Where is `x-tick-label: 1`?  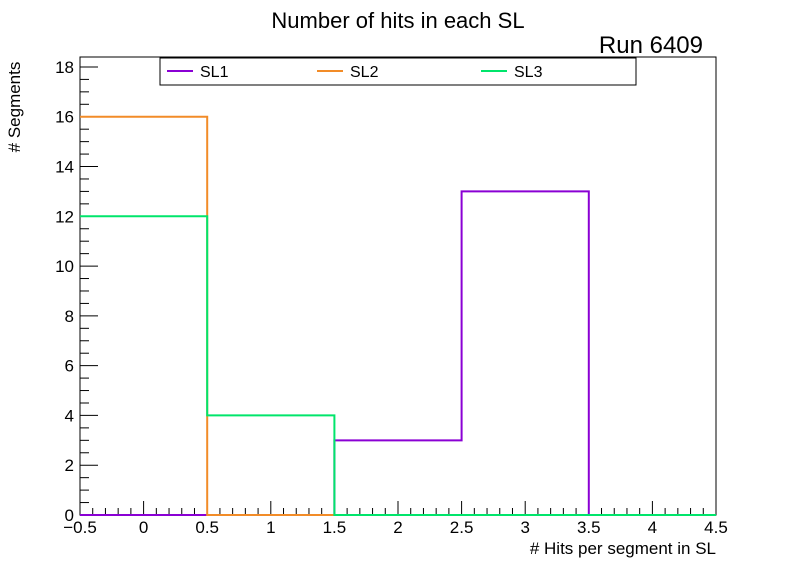
x-tick-label: 1 is located at coordinates (270, 527).